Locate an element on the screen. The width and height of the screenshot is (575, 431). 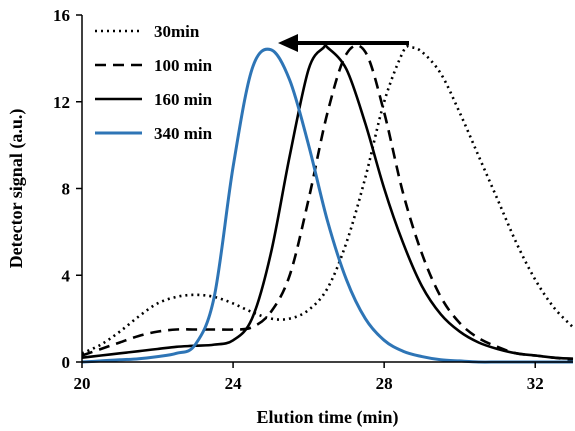
y-tick-label: 4 is located at coordinates (66, 275).